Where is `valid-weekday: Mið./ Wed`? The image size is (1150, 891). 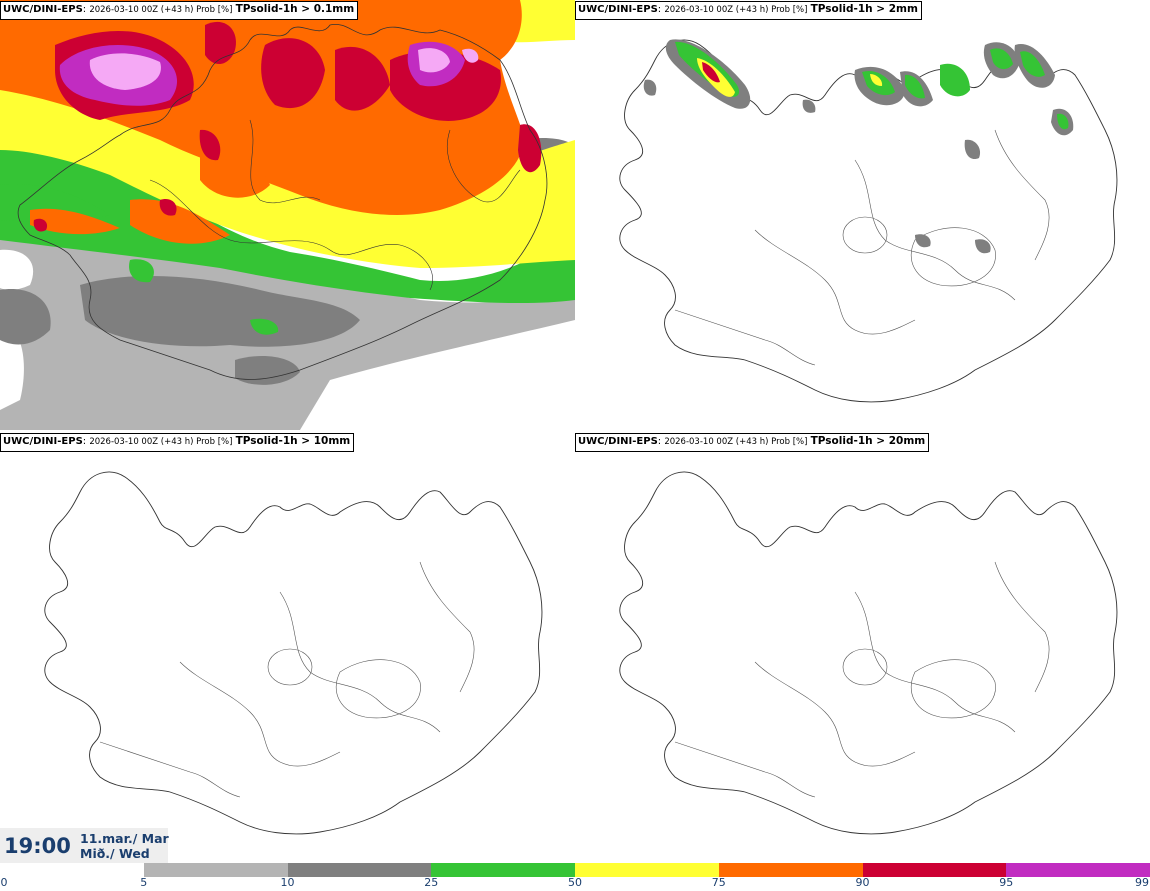 valid-weekday: Mið./ Wed is located at coordinates (115, 853).